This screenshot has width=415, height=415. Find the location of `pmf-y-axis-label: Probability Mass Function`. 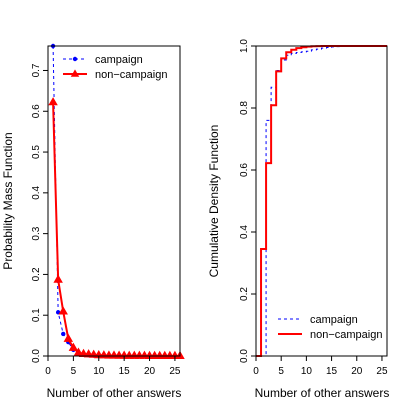

pmf-y-axis-label: Probability Mass Function is located at coordinates (8, 200).